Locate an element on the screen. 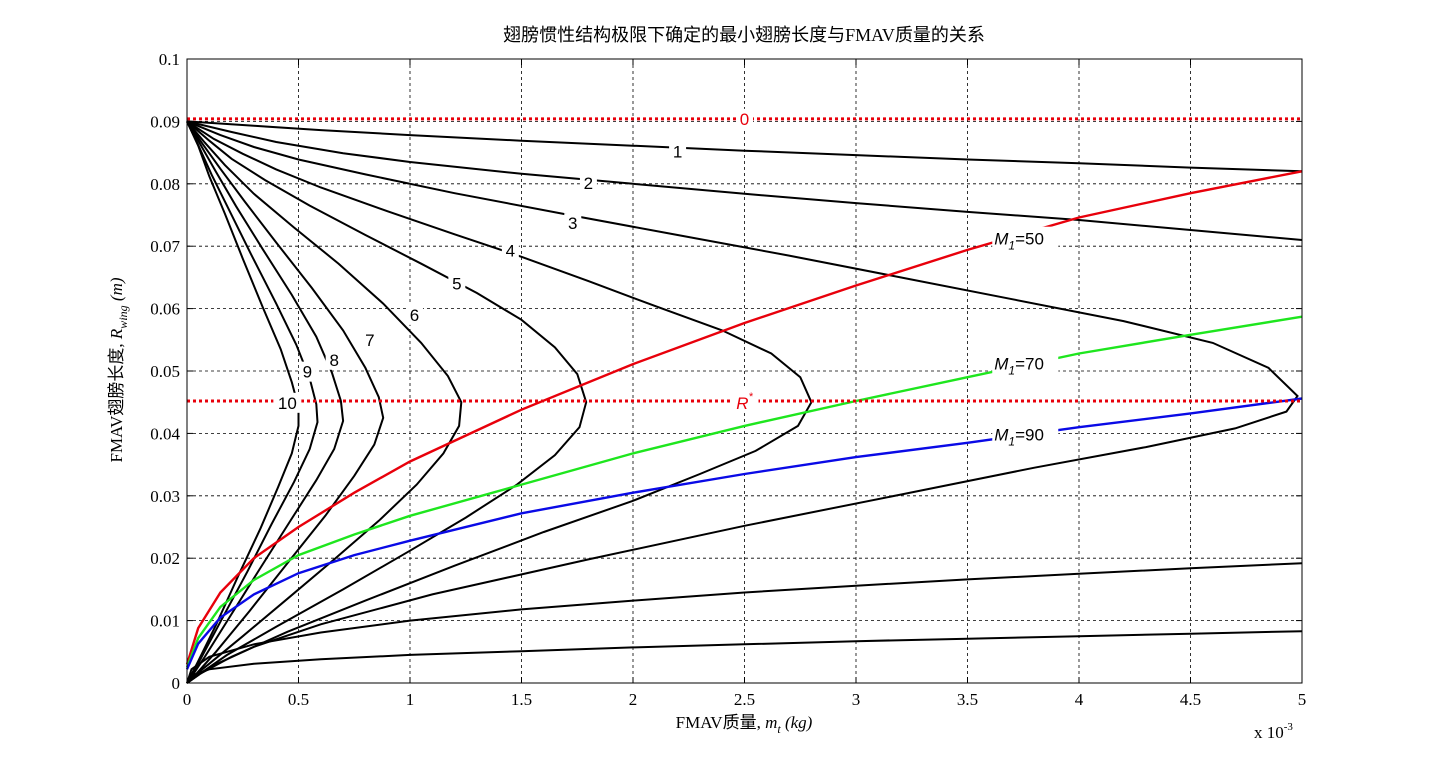 Image resolution: width=1440 pixels, height=767 pixels. y-tick-label: 0.09 is located at coordinates (165, 121).